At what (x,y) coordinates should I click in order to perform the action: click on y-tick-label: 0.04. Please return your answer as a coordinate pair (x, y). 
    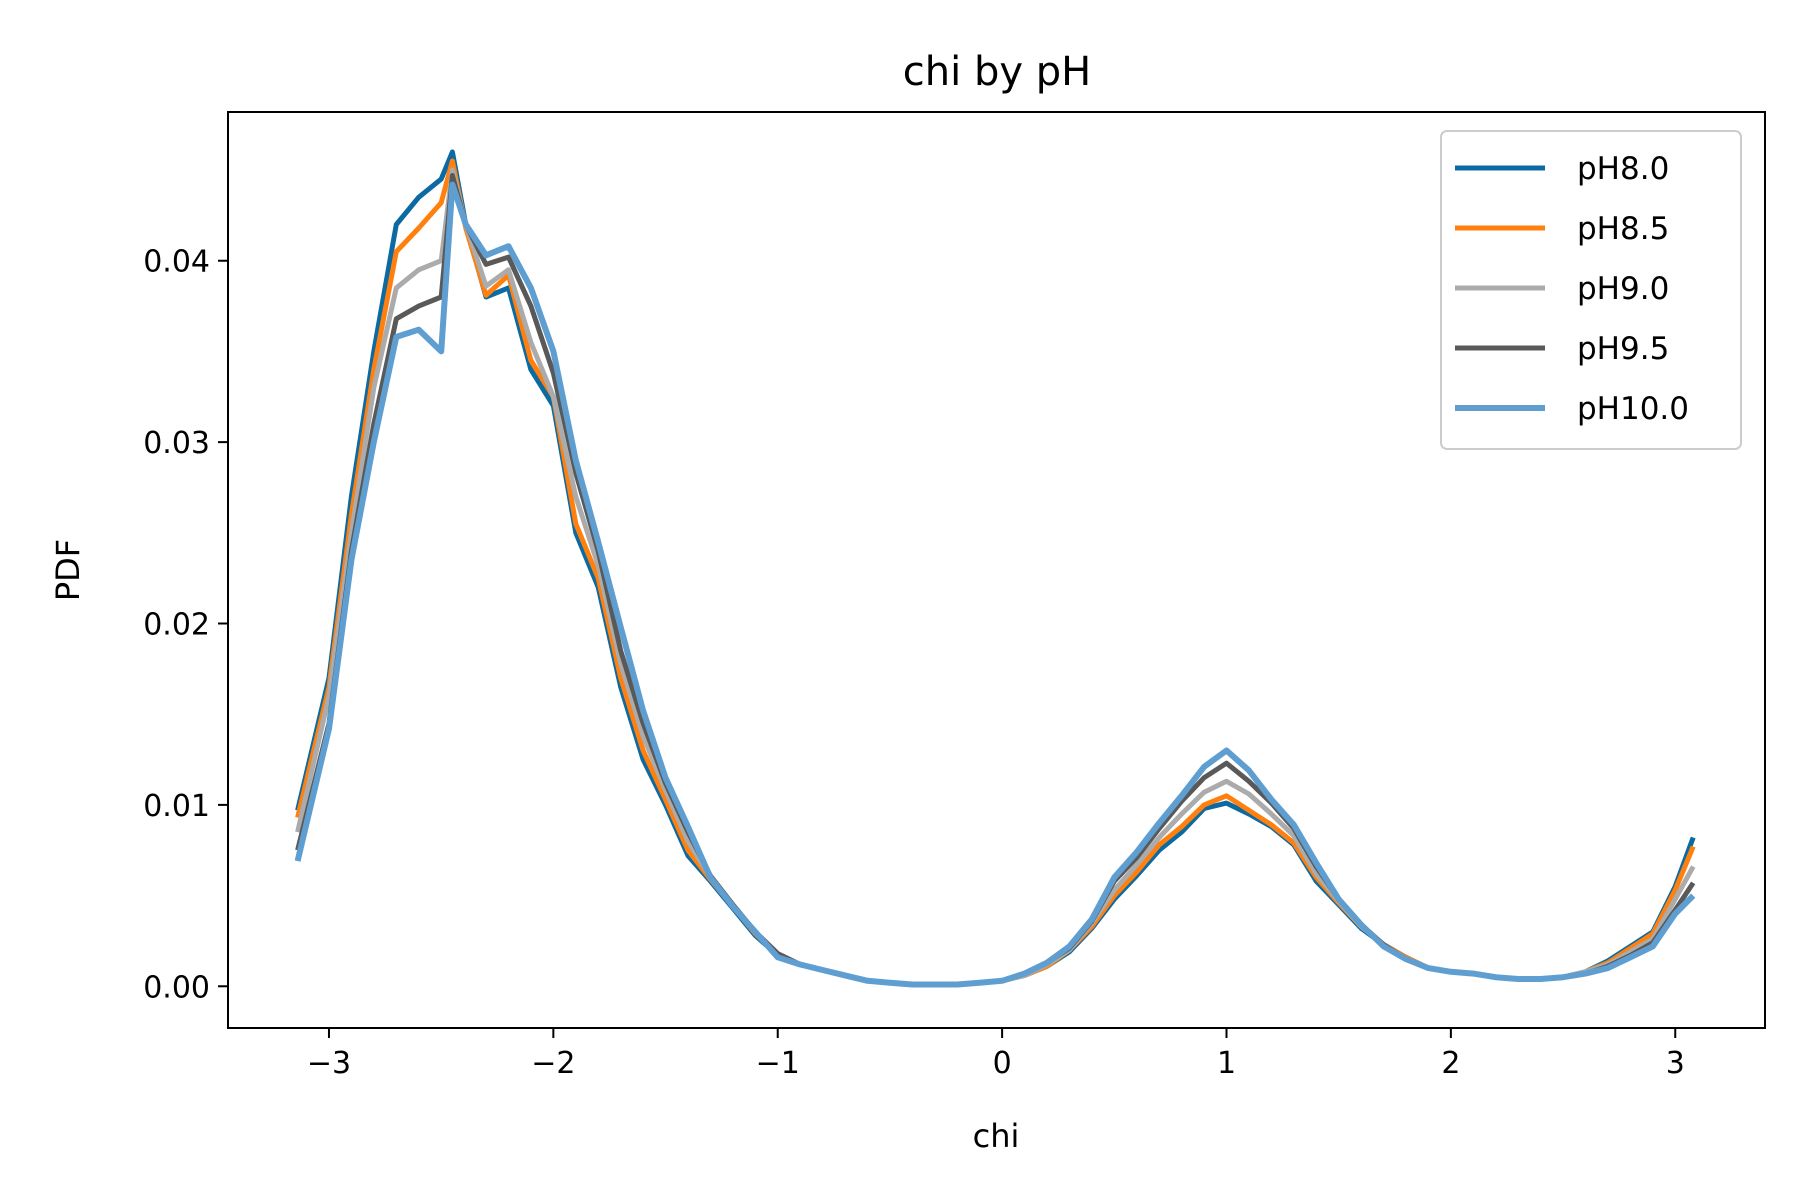
    Looking at the image, I should click on (176, 262).